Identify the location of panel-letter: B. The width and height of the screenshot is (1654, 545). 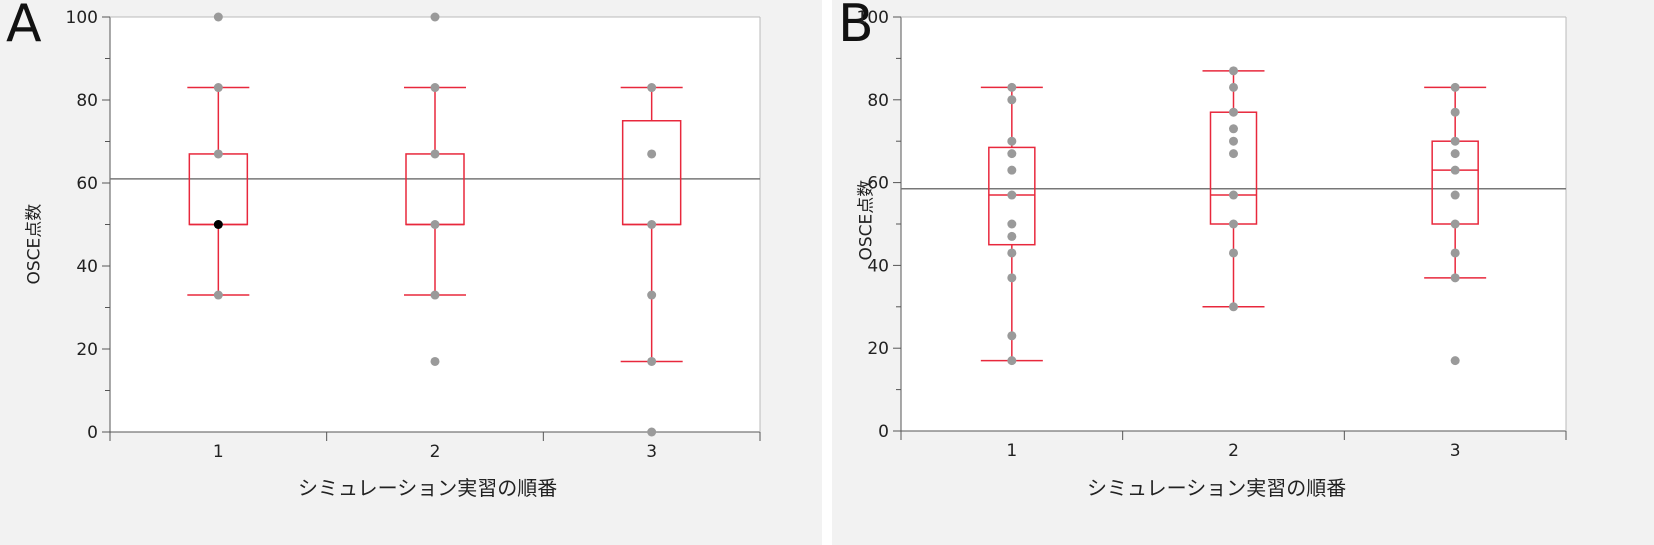
(856, 27).